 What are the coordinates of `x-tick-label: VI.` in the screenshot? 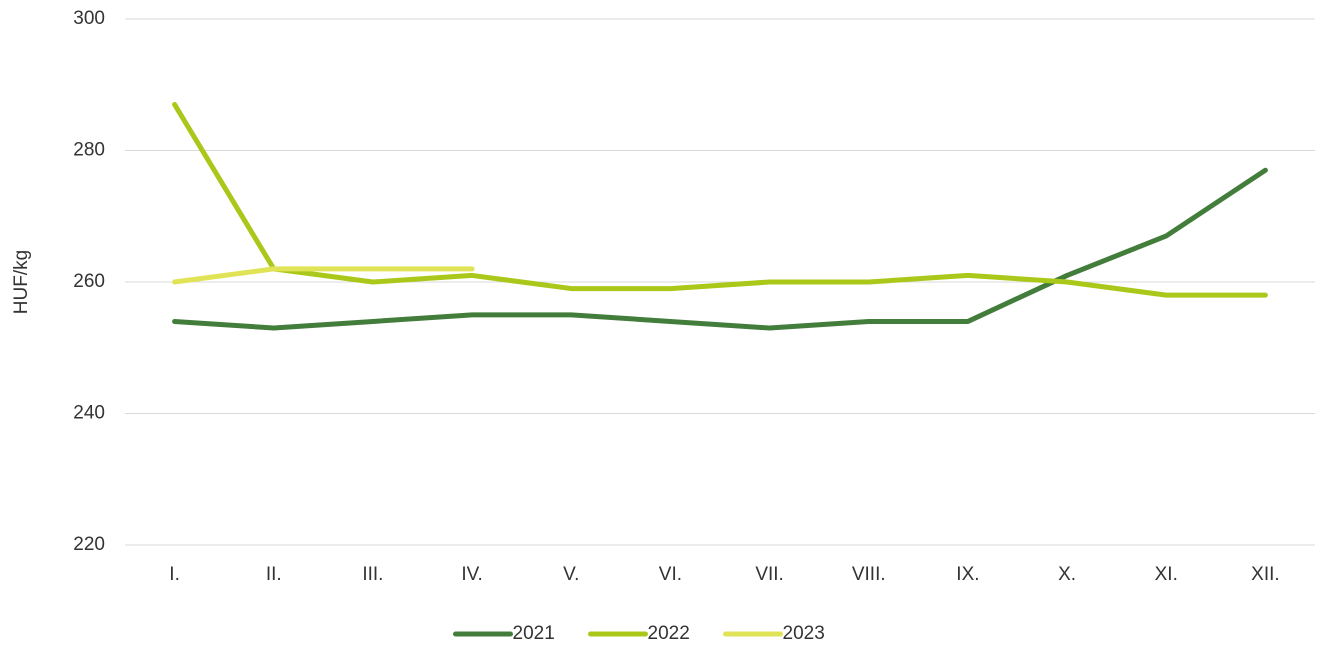 It's located at (670, 574).